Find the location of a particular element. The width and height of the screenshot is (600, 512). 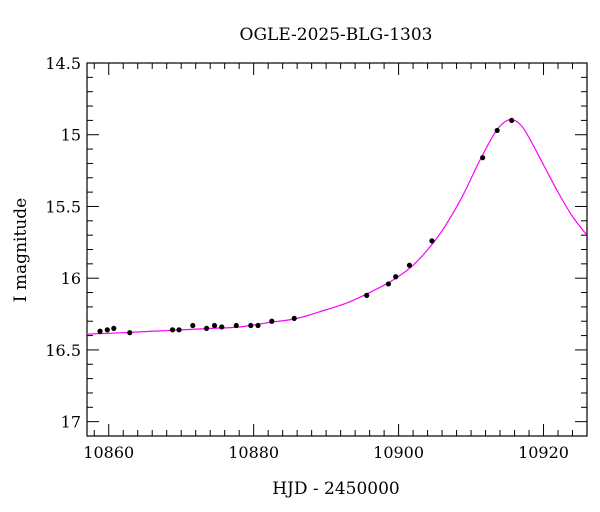

x-tick-label: 10860 is located at coordinates (108, 452).